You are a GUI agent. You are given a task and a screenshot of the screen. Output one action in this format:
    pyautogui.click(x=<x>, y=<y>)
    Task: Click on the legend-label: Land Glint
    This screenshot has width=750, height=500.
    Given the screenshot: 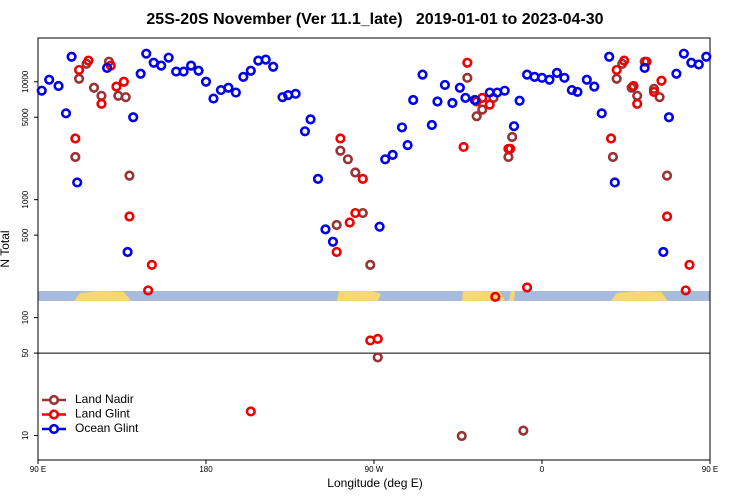 What is the action you would take?
    pyautogui.click(x=102, y=414)
    